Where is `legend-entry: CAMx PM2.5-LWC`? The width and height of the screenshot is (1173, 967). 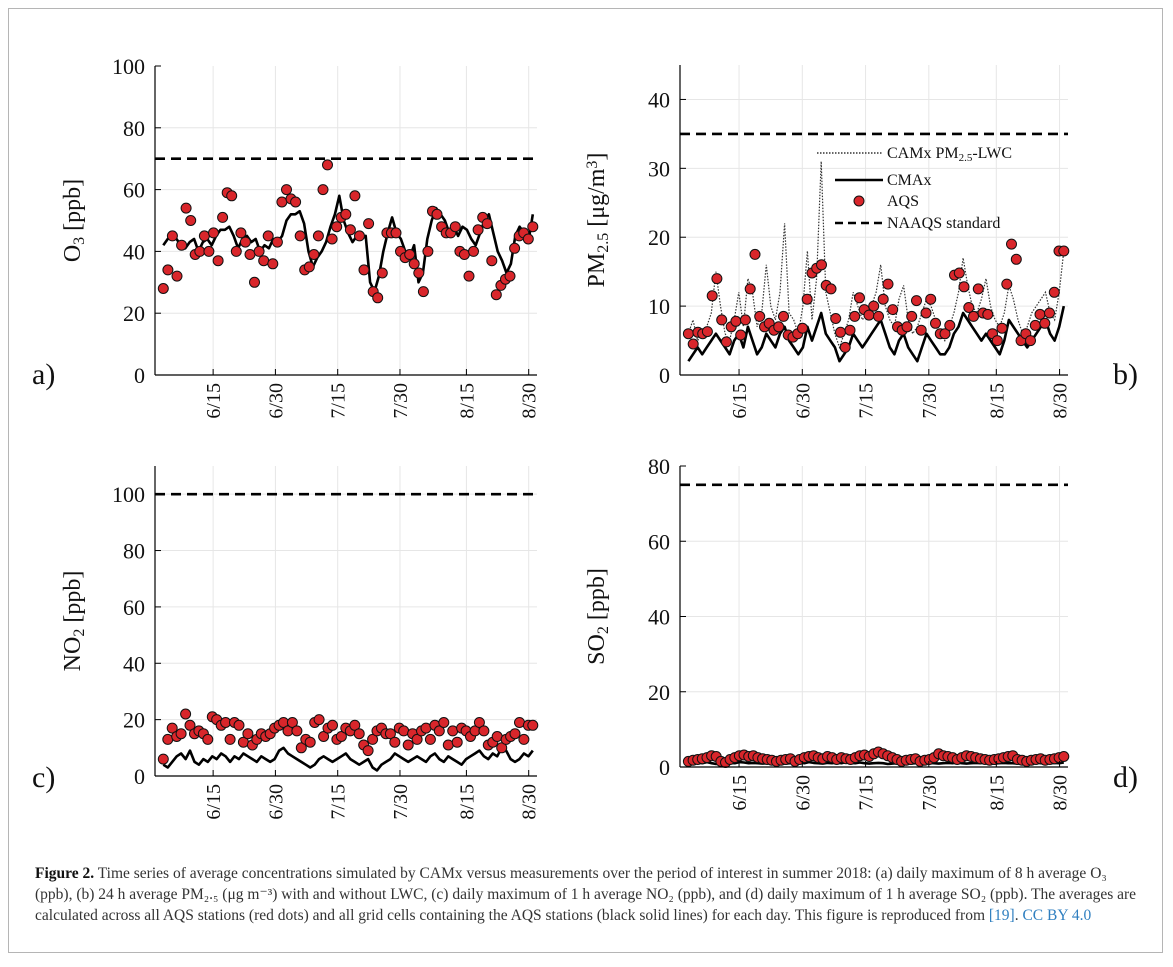 legend-entry: CAMx PM2.5-LWC is located at coordinates (949, 154).